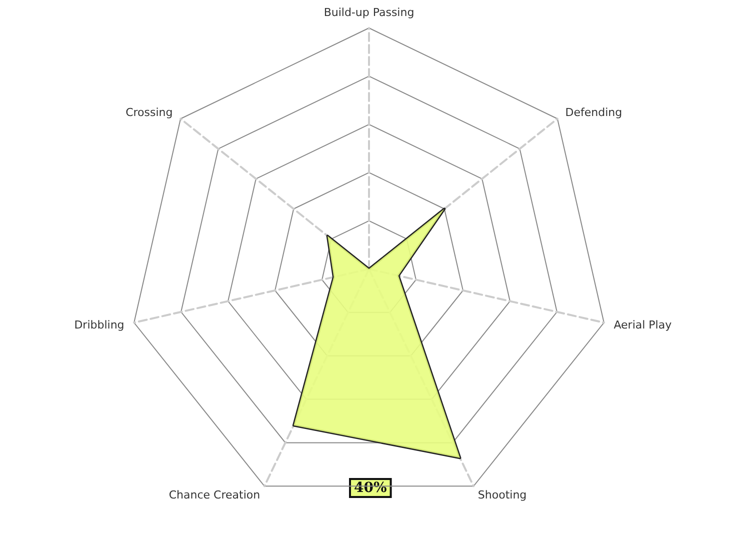  Describe the element at coordinates (149, 113) in the screenshot. I see `spoke-label: Crossing` at that location.